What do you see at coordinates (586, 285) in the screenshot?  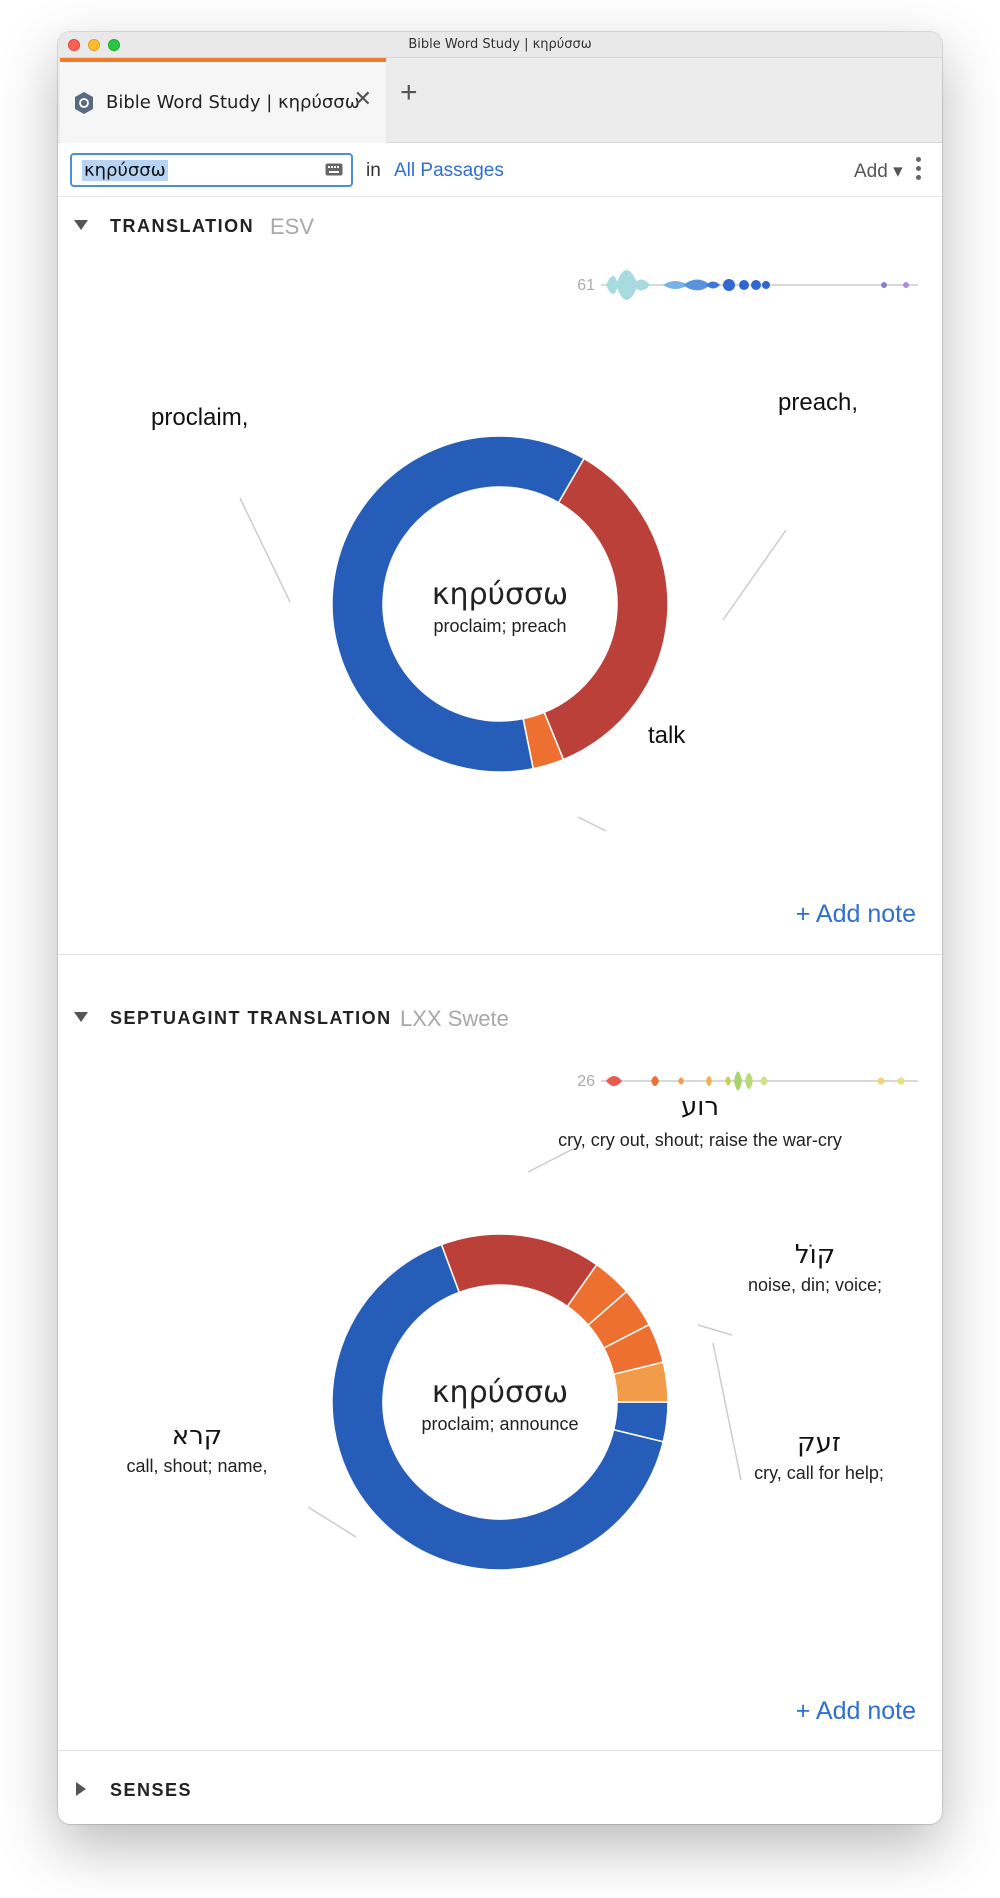 I see `occurrence-count: 61` at bounding box center [586, 285].